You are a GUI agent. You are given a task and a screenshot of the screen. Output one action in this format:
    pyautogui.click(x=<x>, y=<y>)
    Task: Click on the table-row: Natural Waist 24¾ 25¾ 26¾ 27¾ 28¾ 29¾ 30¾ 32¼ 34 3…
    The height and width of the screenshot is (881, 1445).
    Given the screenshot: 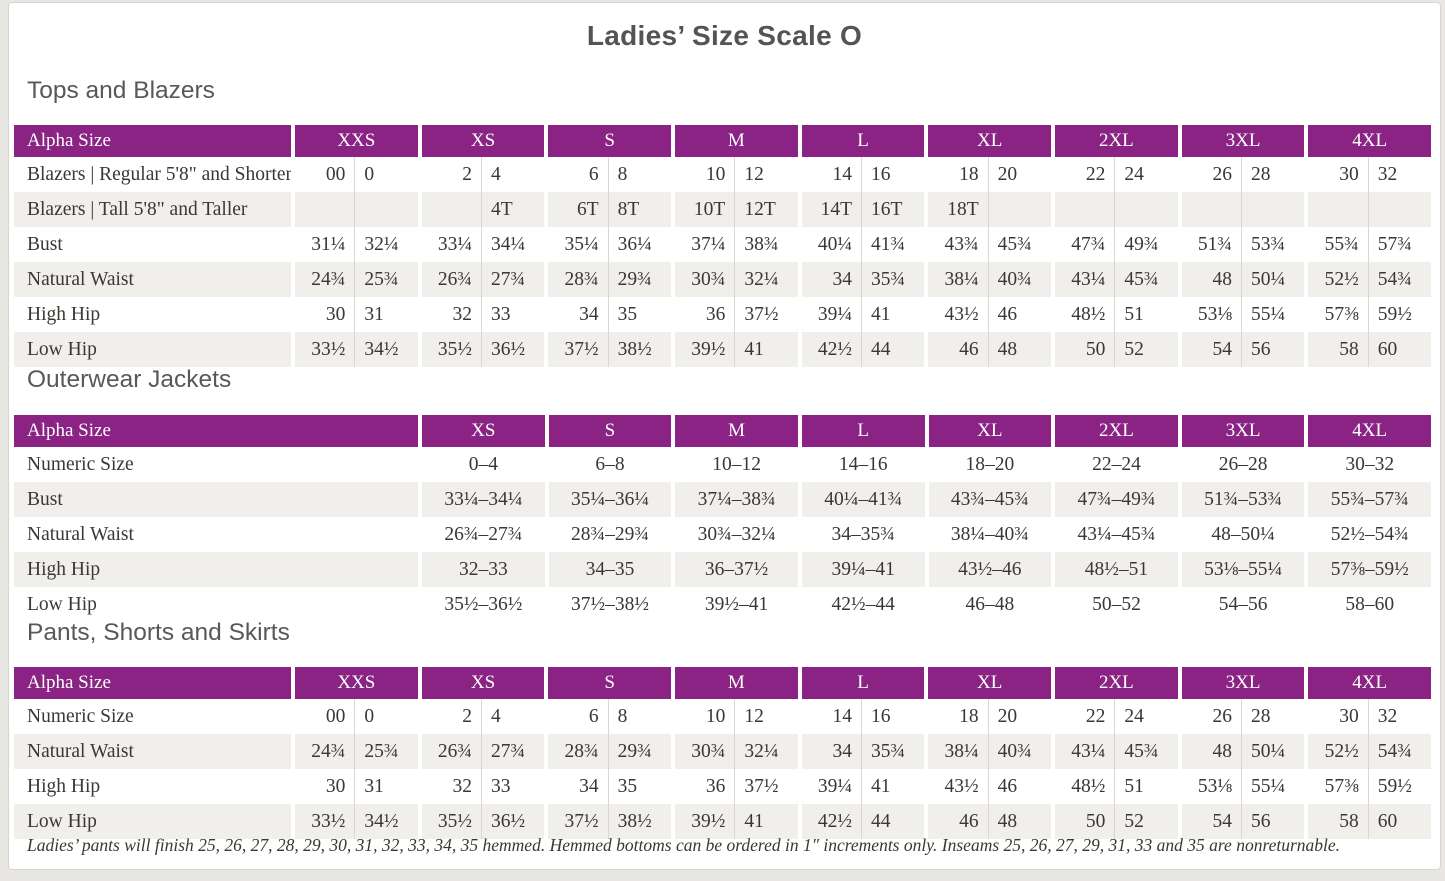 What is the action you would take?
    pyautogui.click(x=723, y=751)
    